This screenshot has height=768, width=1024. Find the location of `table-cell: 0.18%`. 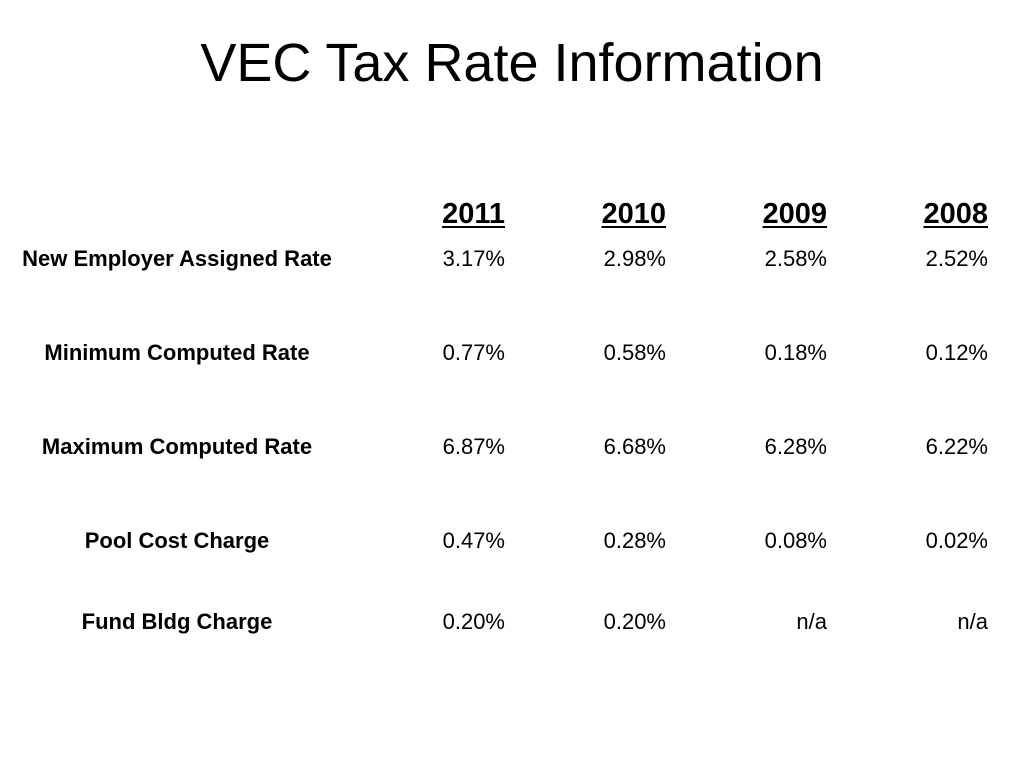

table-cell: 0.18% is located at coordinates (795, 352).